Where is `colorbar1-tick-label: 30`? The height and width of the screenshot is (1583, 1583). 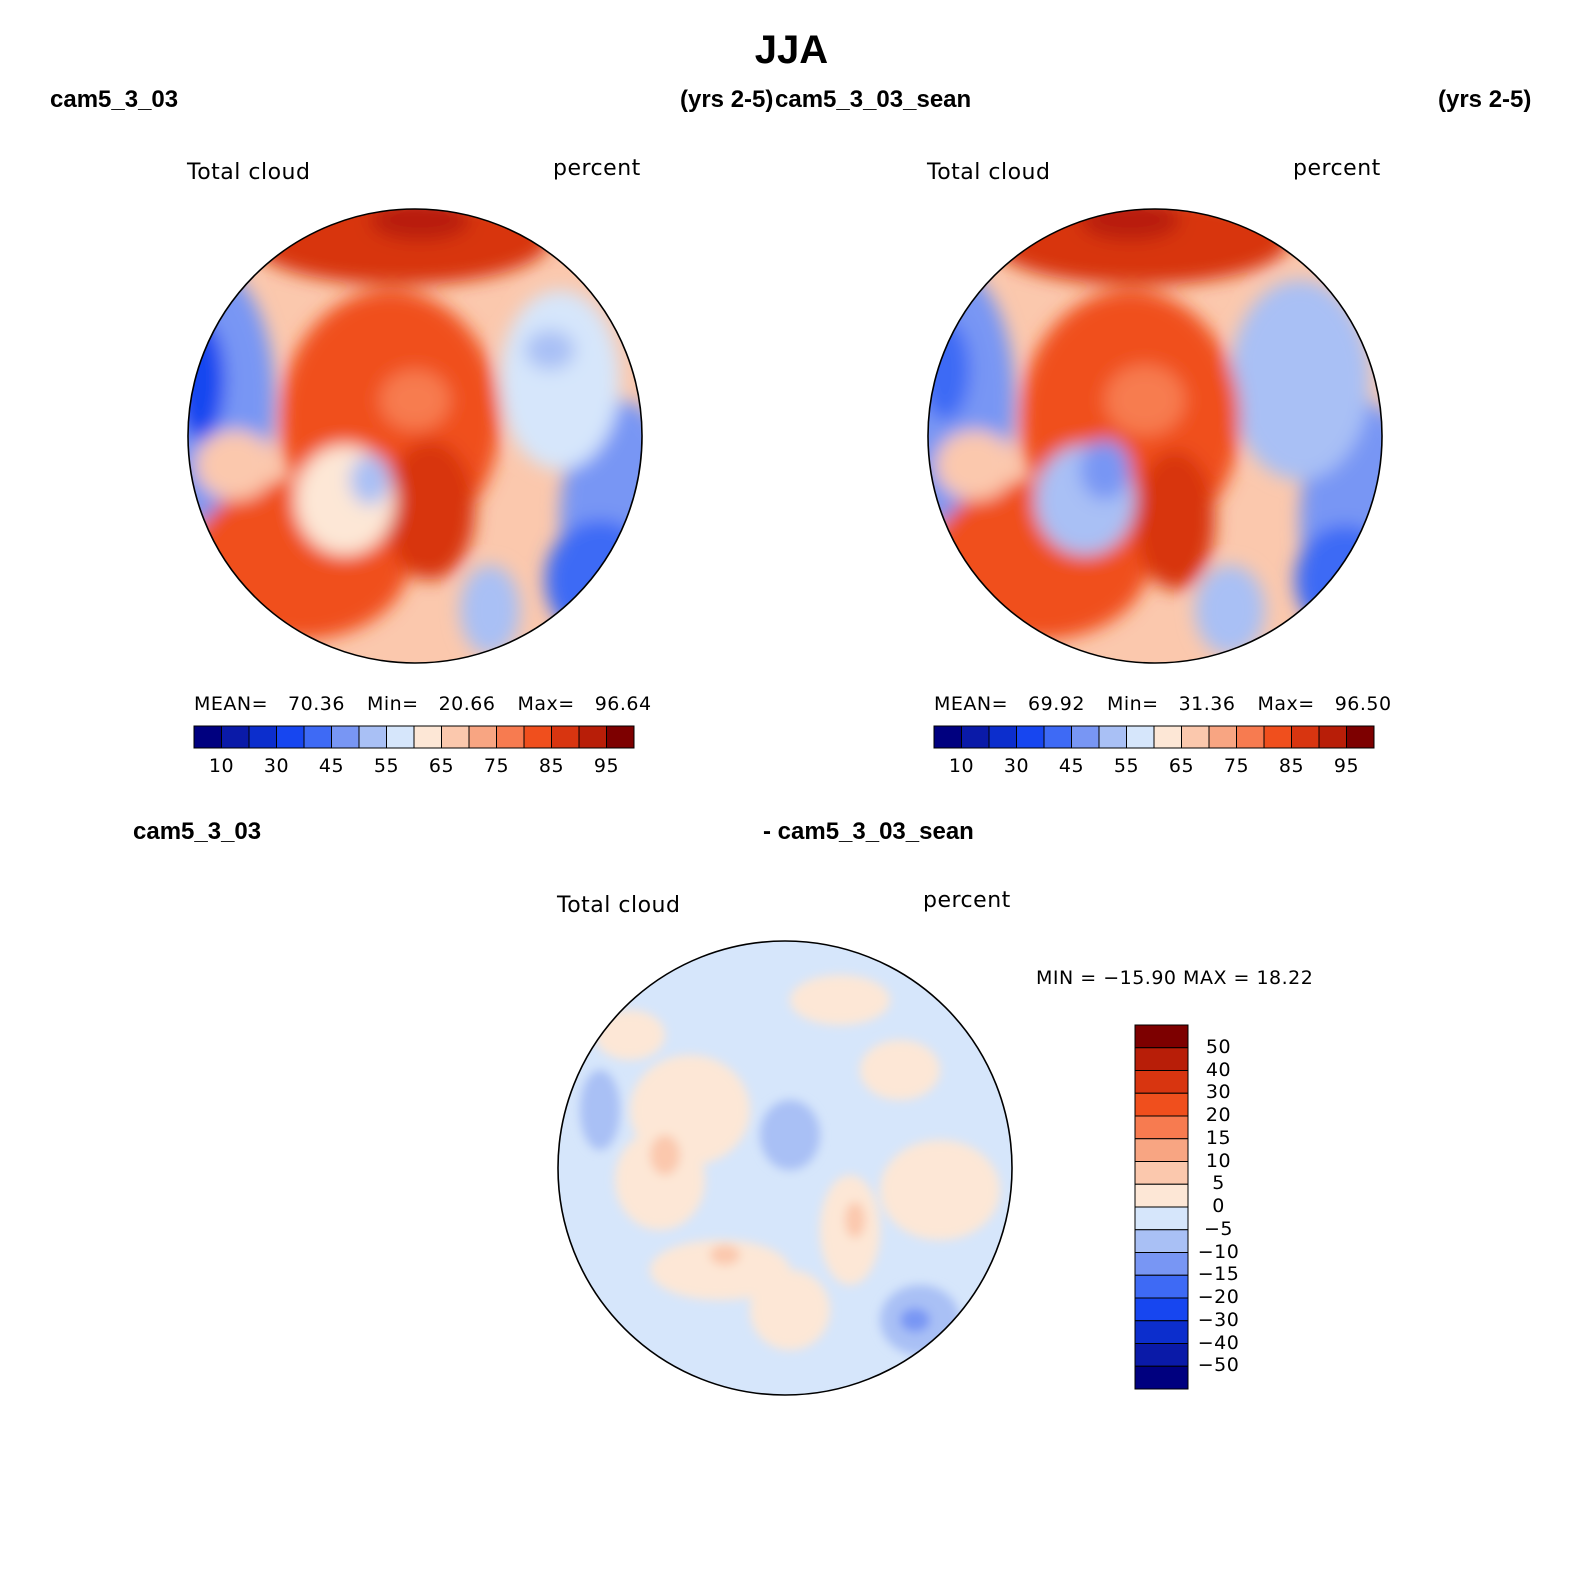
colorbar1-tick-label: 30 is located at coordinates (276, 766).